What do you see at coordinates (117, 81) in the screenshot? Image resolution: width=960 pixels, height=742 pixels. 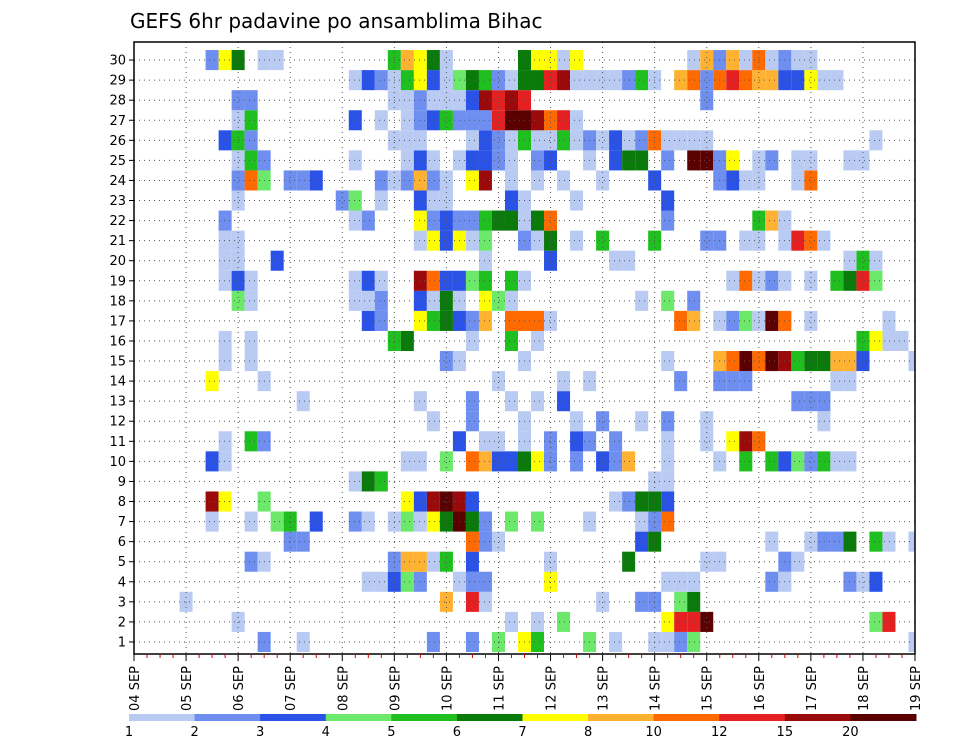 I see `y-tick-label: 29` at bounding box center [117, 81].